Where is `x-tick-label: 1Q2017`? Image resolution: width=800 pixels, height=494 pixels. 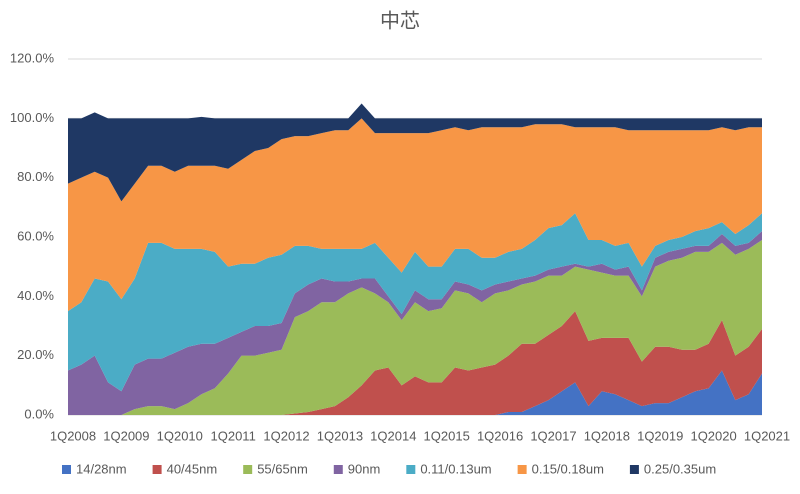
x-tick-label: 1Q2017 is located at coordinates (553, 435).